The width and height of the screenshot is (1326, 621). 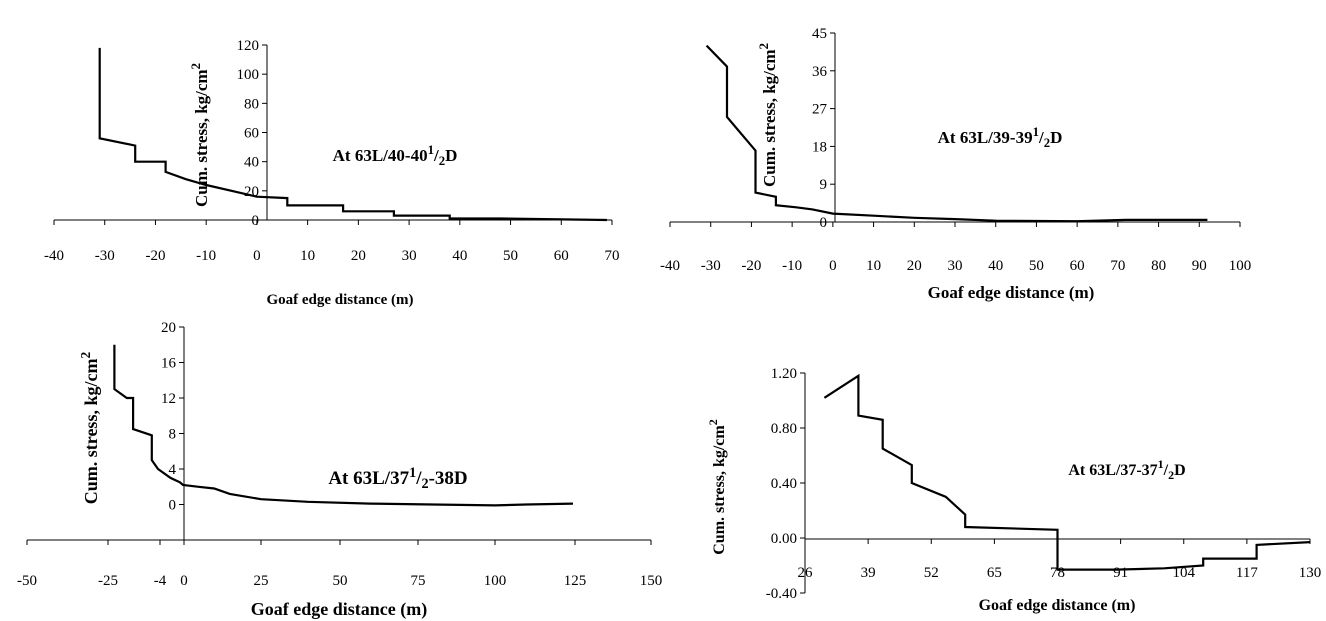 I want to click on x-tick-label: -25, so click(x=108, y=581).